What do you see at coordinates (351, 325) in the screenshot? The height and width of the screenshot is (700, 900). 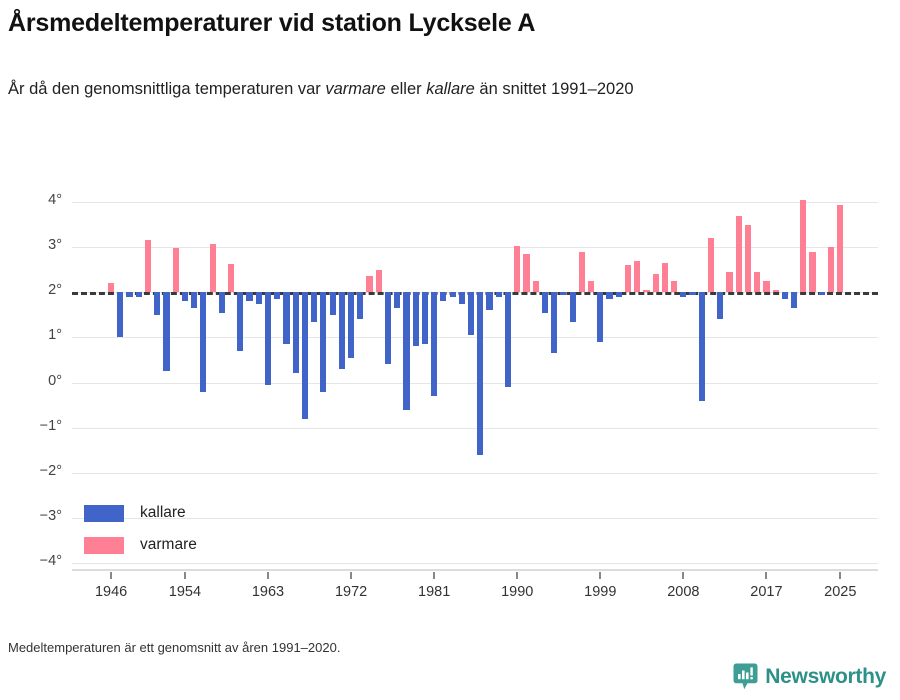 I see `bar-1972` at bounding box center [351, 325].